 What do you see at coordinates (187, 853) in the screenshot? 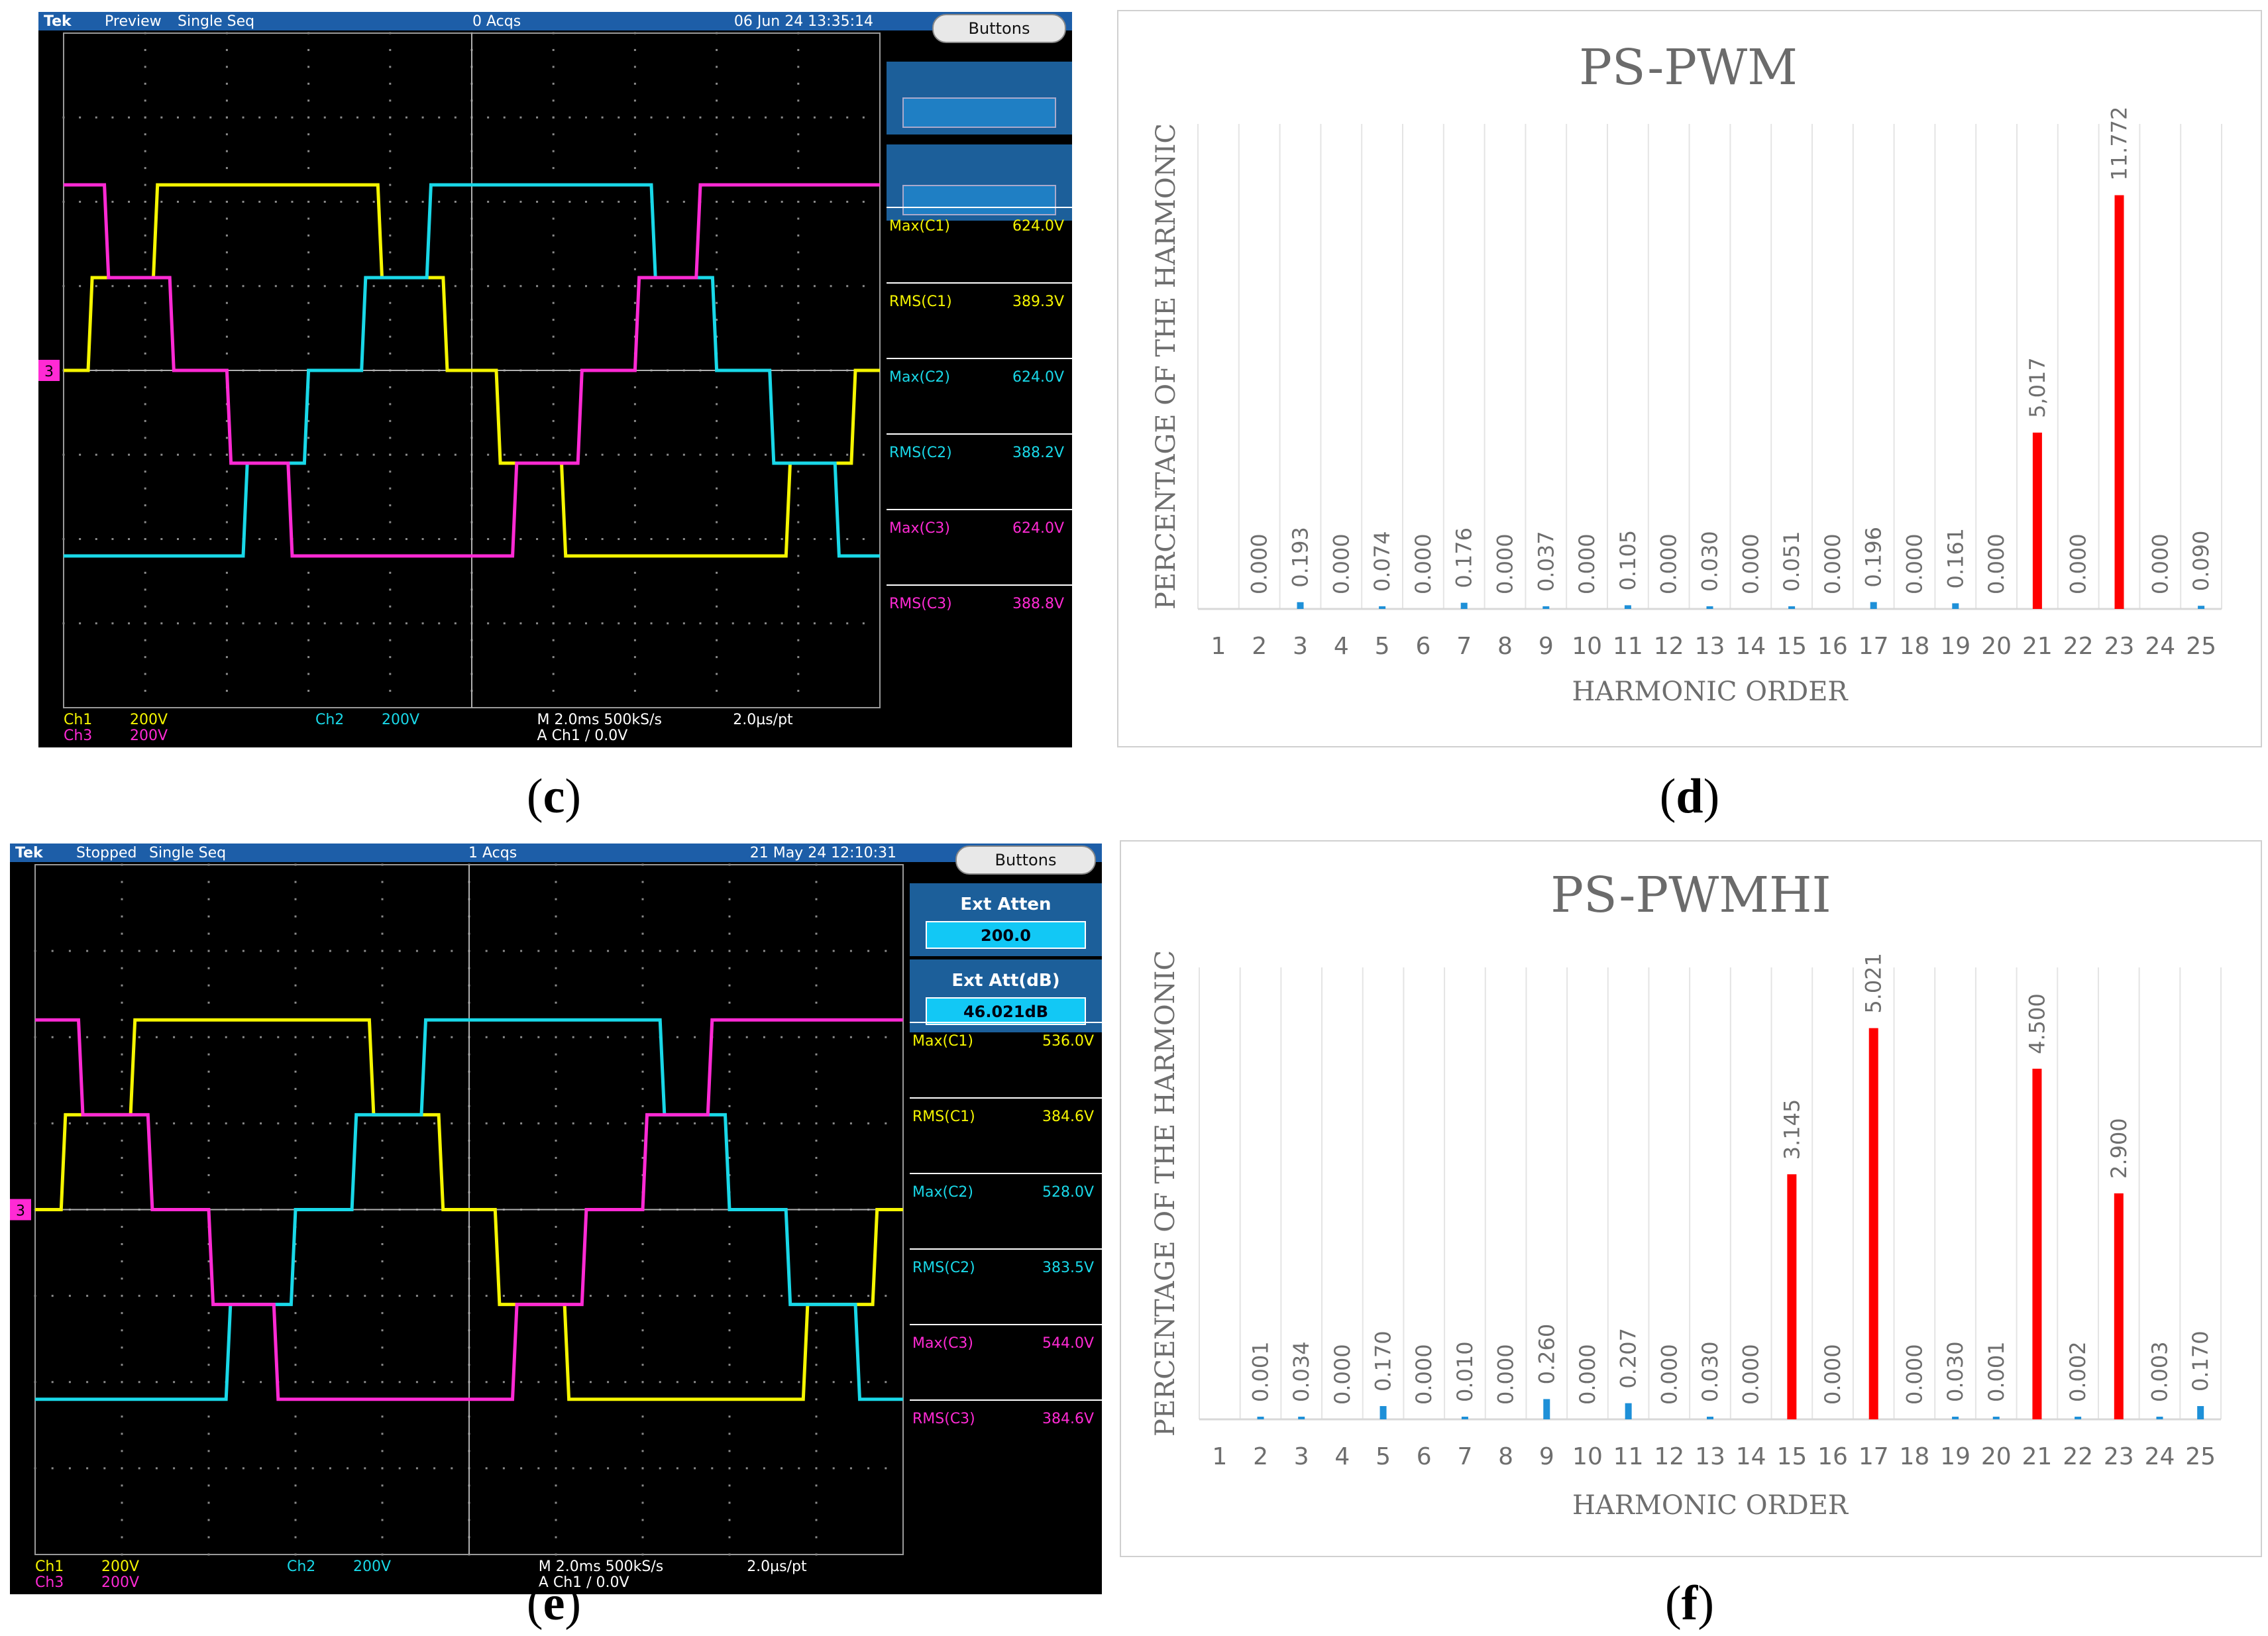
I see `mode-label: Single Seq` at bounding box center [187, 853].